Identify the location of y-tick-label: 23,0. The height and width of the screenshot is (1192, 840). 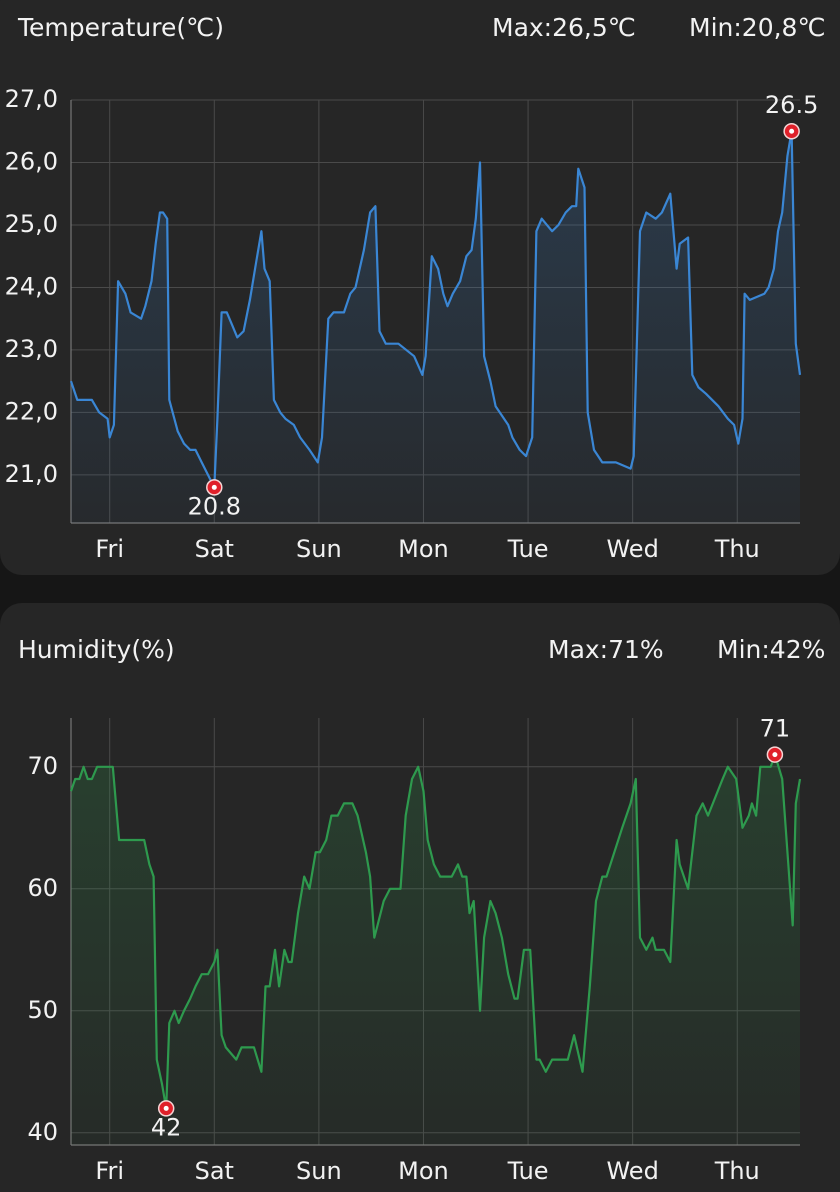
(31, 349).